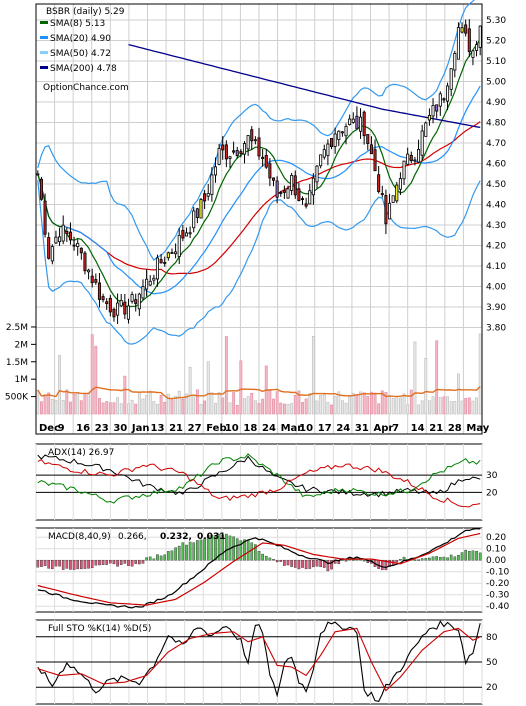 This screenshot has width=526, height=706. Describe the element at coordinates (259, 476) in the screenshot. I see `adx-series-line` at that location.